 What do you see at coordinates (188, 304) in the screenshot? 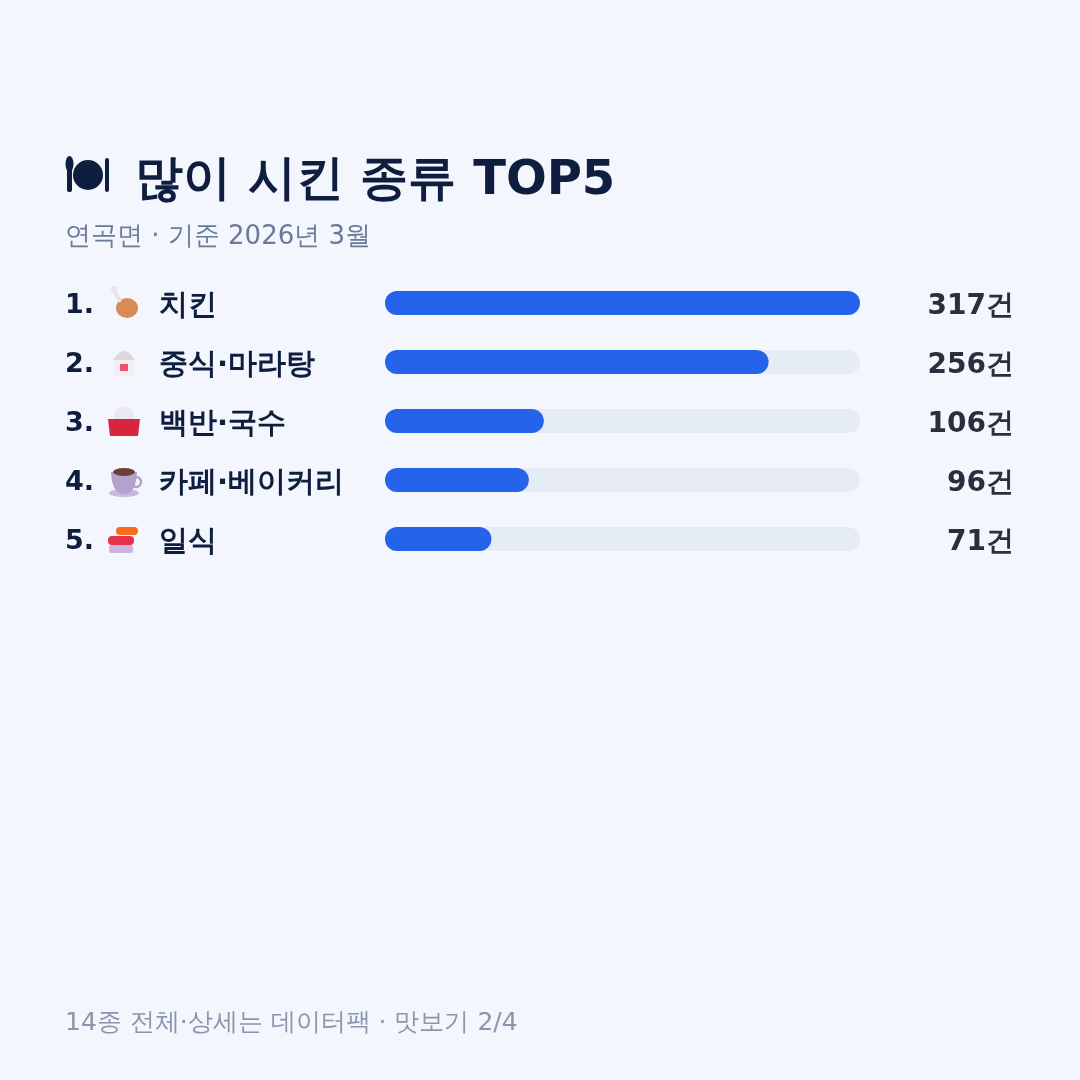
I see `y-tick-label: 치킨` at bounding box center [188, 304].